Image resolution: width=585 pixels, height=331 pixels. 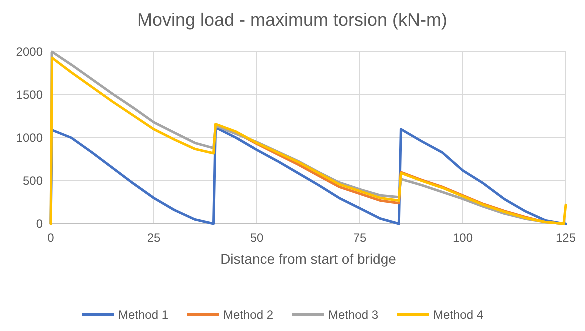 I want to click on x-tick-label: 125, so click(x=566, y=238).